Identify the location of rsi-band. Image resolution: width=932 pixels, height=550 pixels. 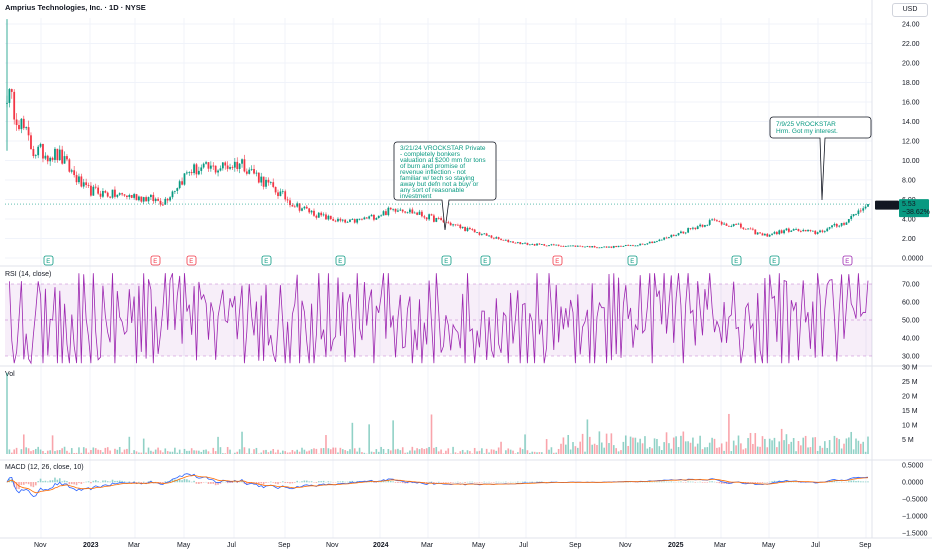
(438, 320).